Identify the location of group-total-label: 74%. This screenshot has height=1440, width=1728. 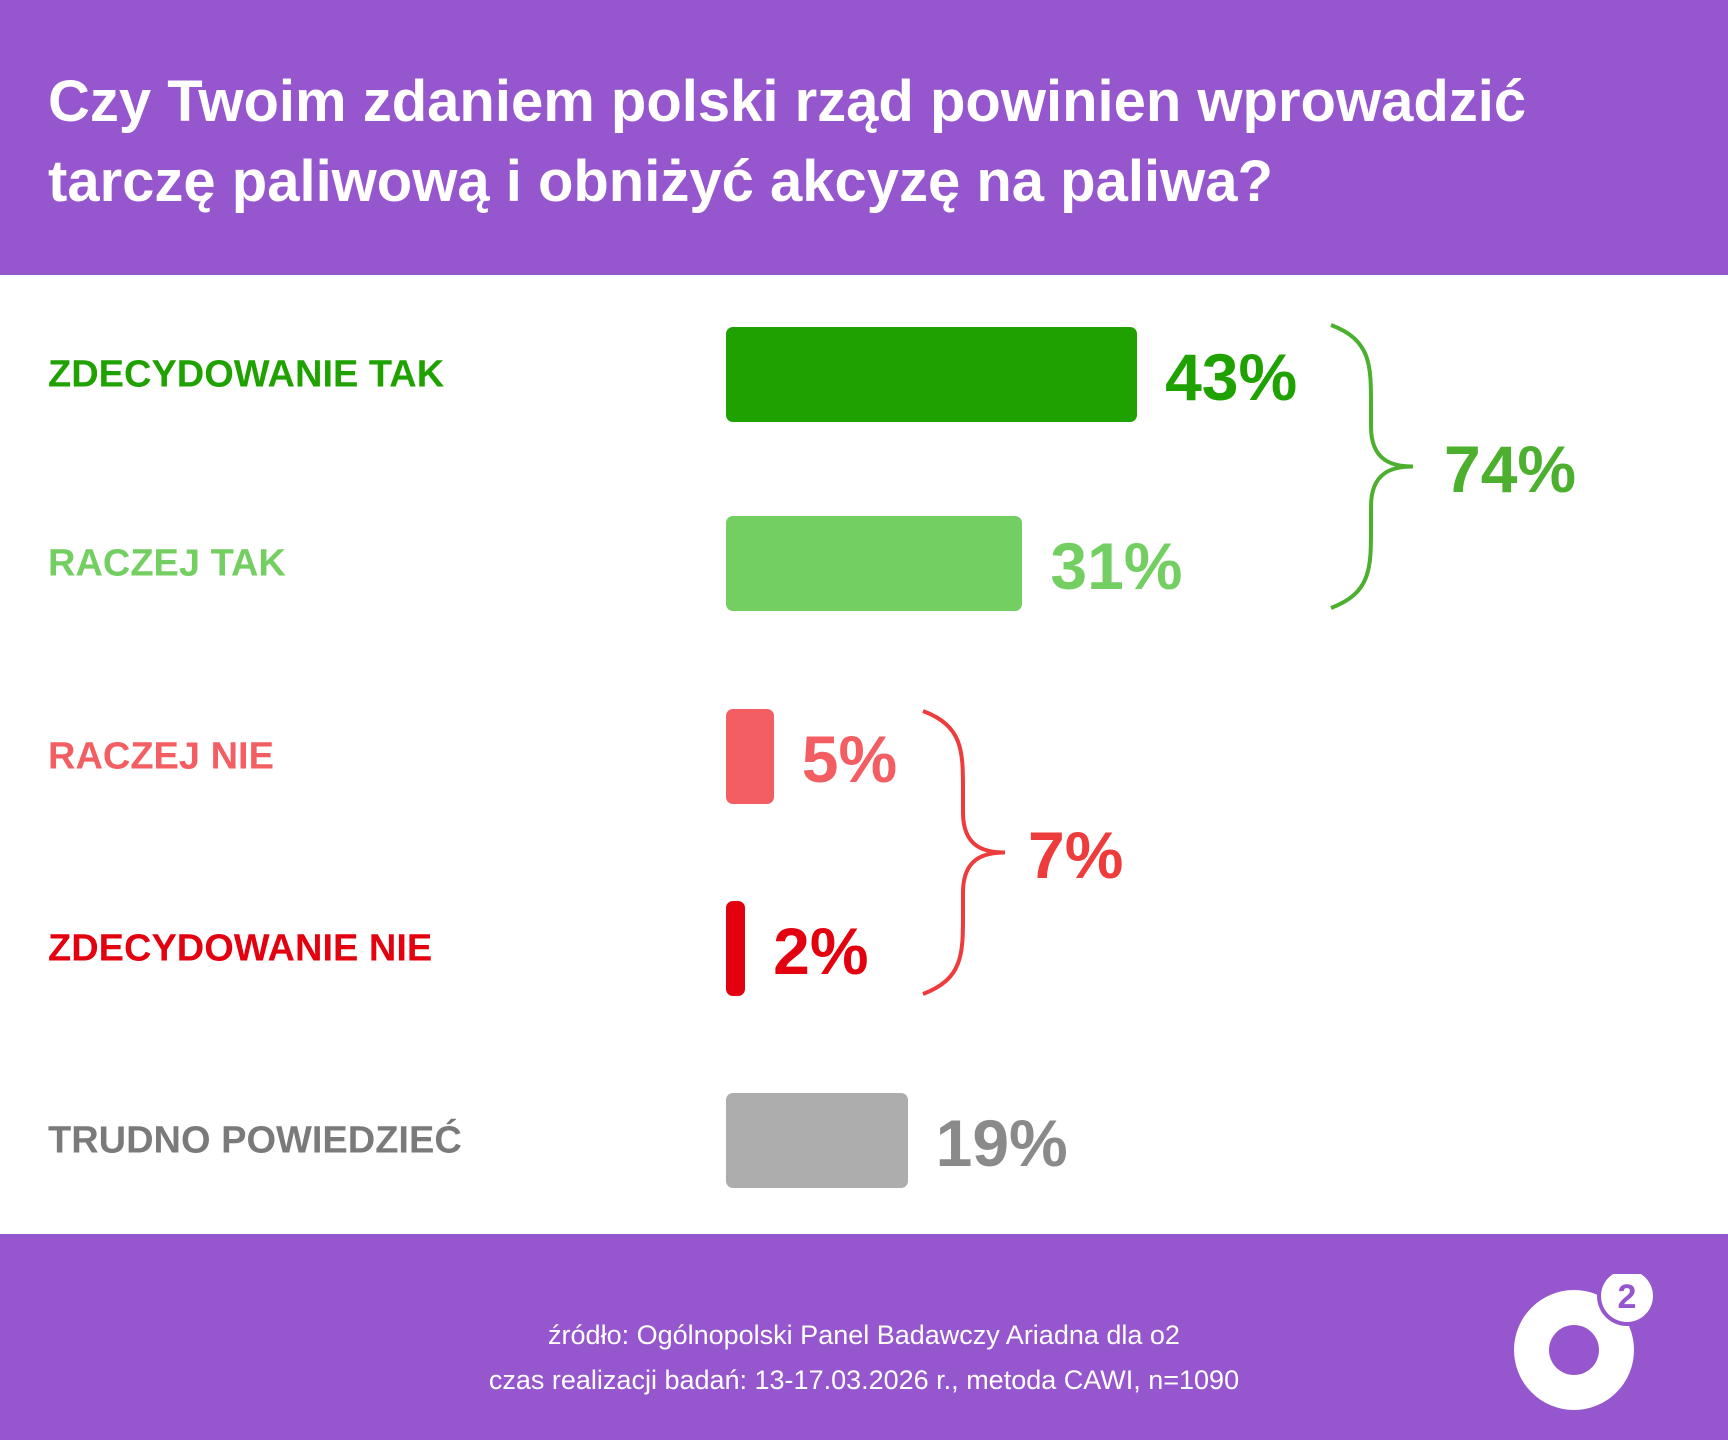
(1510, 468).